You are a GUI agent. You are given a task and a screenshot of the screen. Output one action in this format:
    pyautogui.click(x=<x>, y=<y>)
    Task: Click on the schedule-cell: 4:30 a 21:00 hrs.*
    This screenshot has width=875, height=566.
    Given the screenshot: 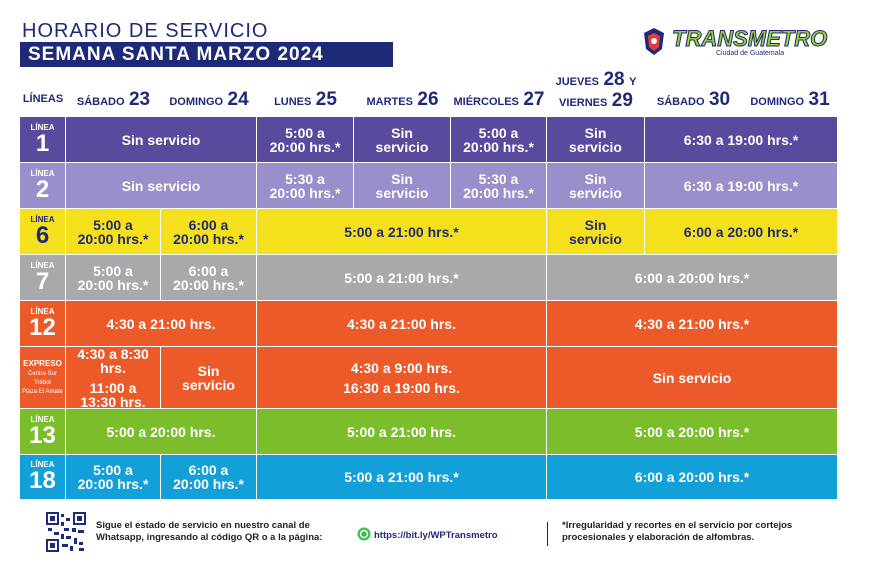 What is the action you would take?
    pyautogui.click(x=692, y=324)
    